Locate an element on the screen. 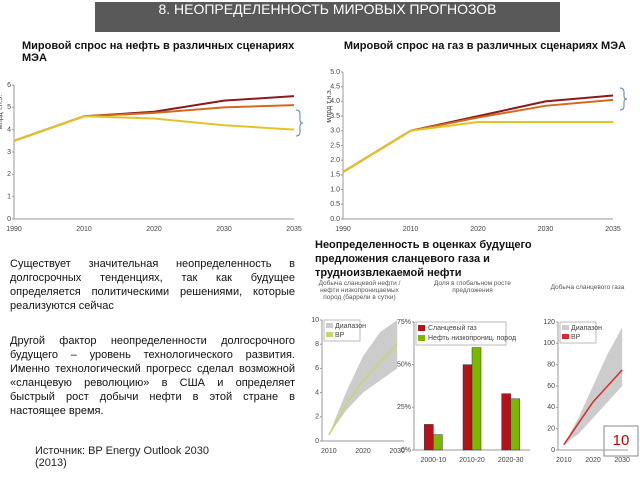 The height and width of the screenshot is (480, 640). y-tick-label: 1 is located at coordinates (9, 197).